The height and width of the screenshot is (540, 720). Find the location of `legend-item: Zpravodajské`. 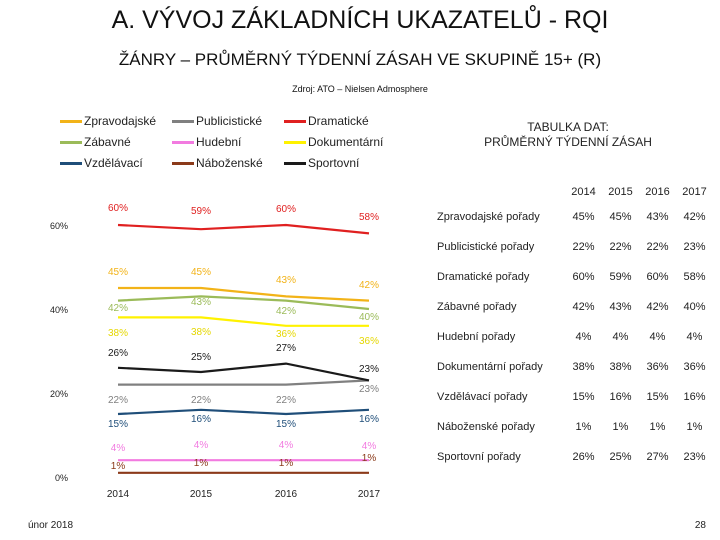

legend-item: Zpravodajské is located at coordinates (108, 121).